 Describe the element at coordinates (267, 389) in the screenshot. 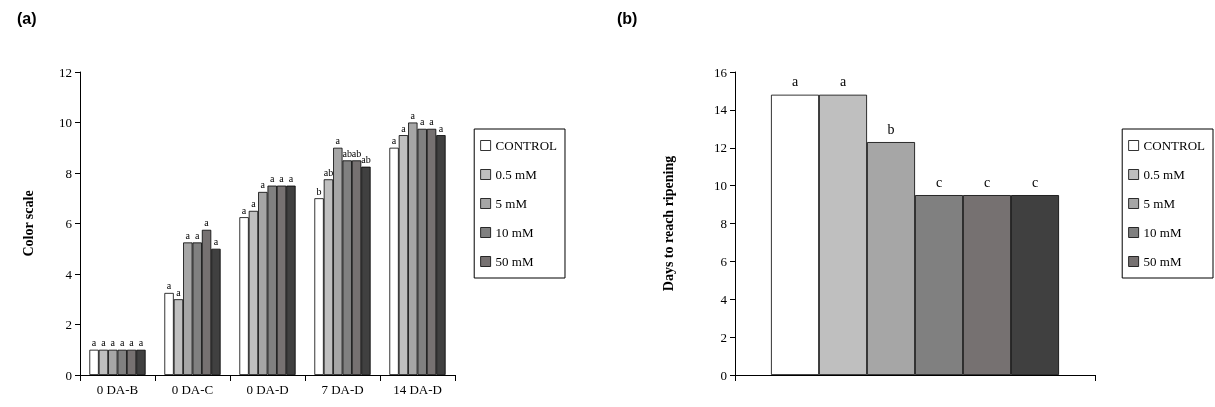

I see `x-tick-label: 0 DA-D` at that location.